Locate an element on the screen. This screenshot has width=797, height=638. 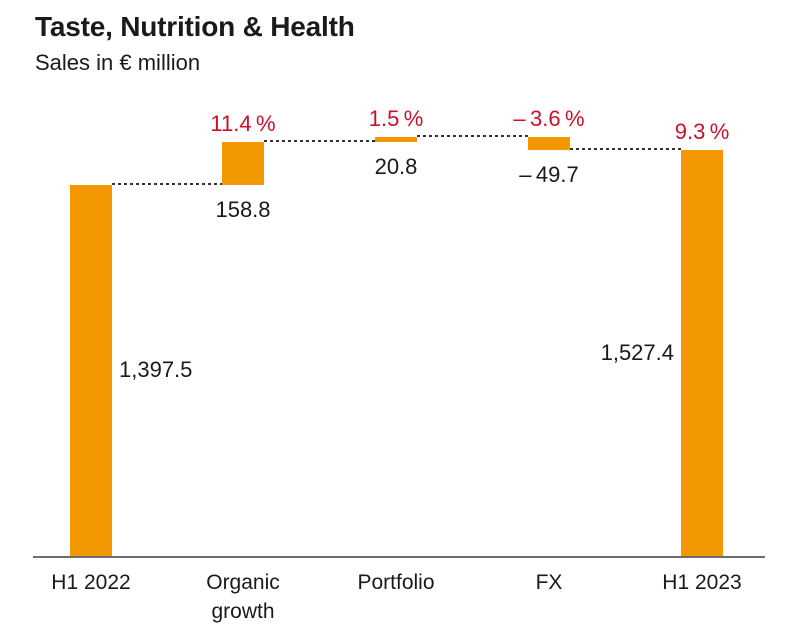
waterfall-bar-fx is located at coordinates (549, 143).